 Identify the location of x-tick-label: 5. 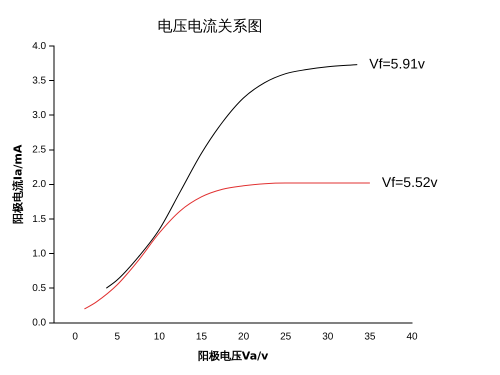
(117, 337).